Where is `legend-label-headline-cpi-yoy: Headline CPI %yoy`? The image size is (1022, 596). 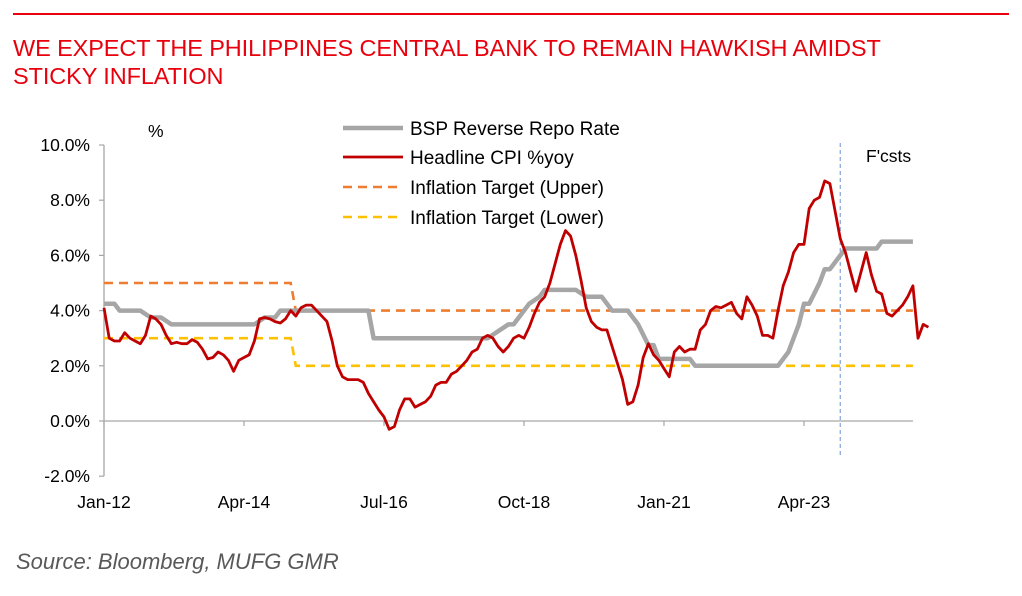
legend-label-headline-cpi-yoy: Headline CPI %yoy is located at coordinates (492, 158).